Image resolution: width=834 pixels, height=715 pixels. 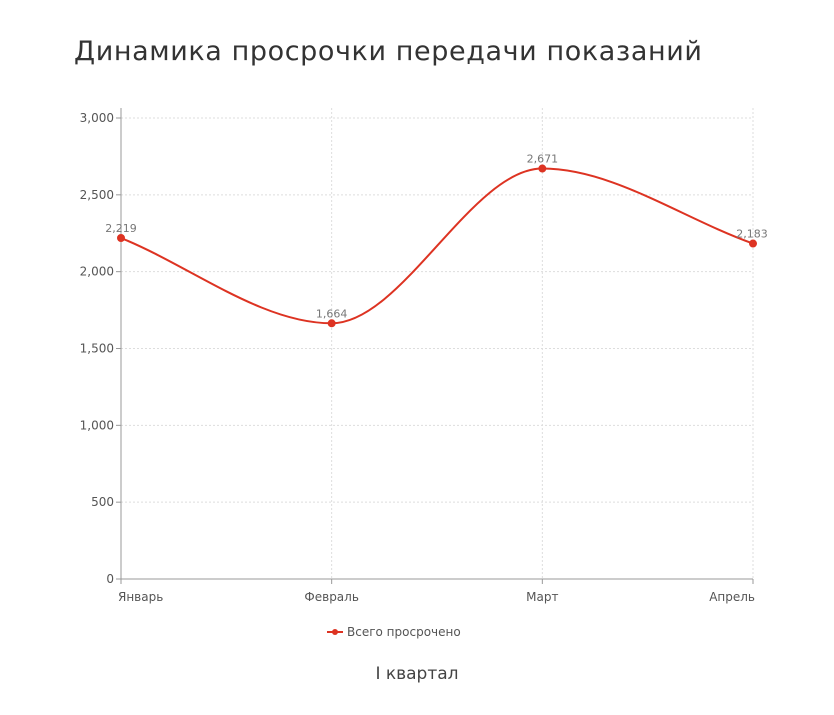 What do you see at coordinates (121, 228) in the screenshot?
I see `data-label: 2,219` at bounding box center [121, 228].